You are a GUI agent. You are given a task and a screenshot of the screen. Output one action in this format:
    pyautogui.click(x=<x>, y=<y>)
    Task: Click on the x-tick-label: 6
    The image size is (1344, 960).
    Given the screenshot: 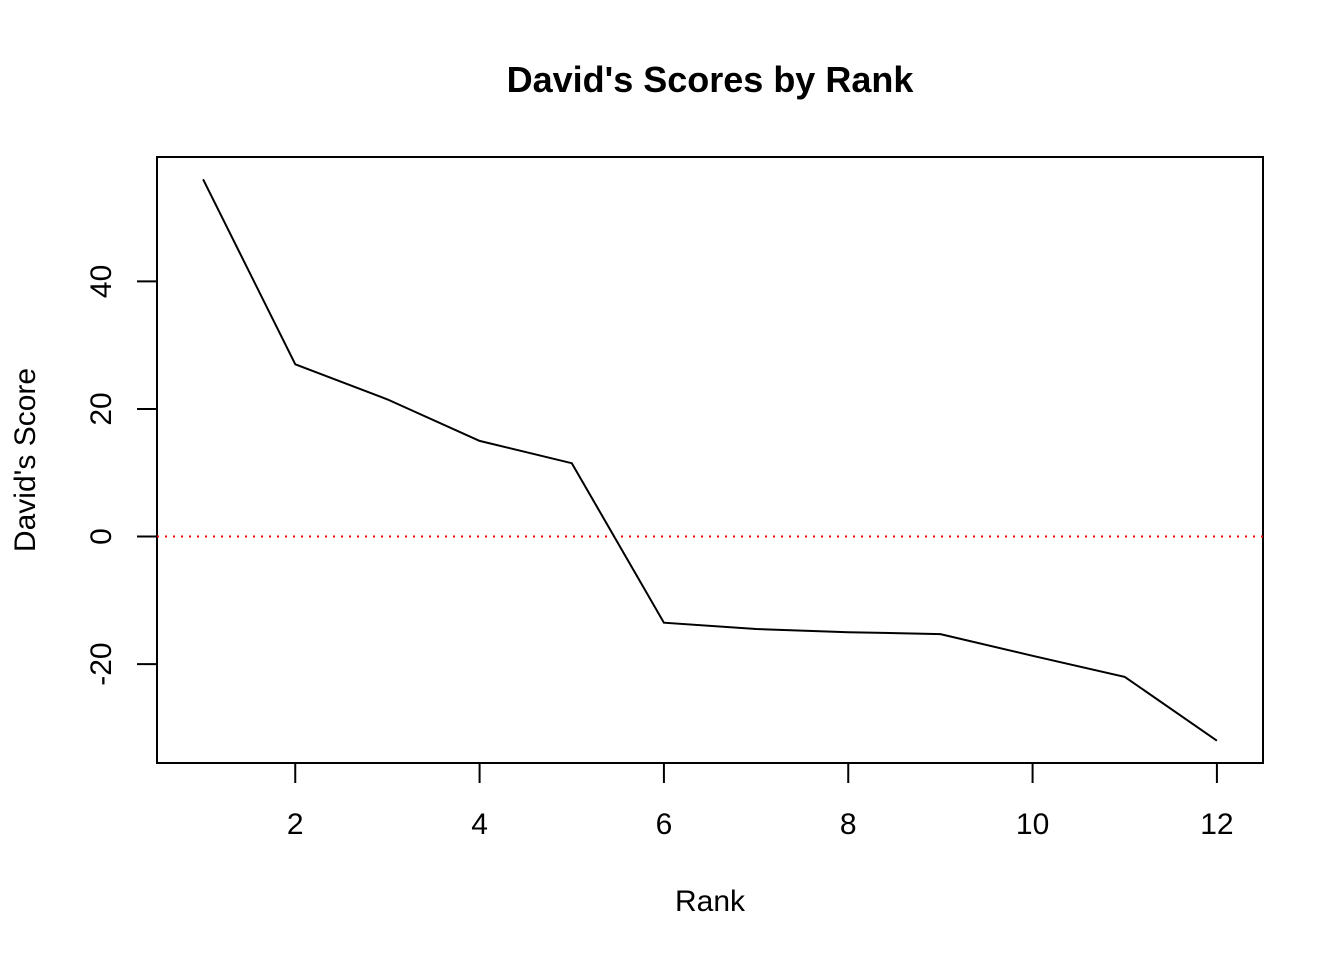 What is the action you would take?
    pyautogui.click(x=664, y=824)
    